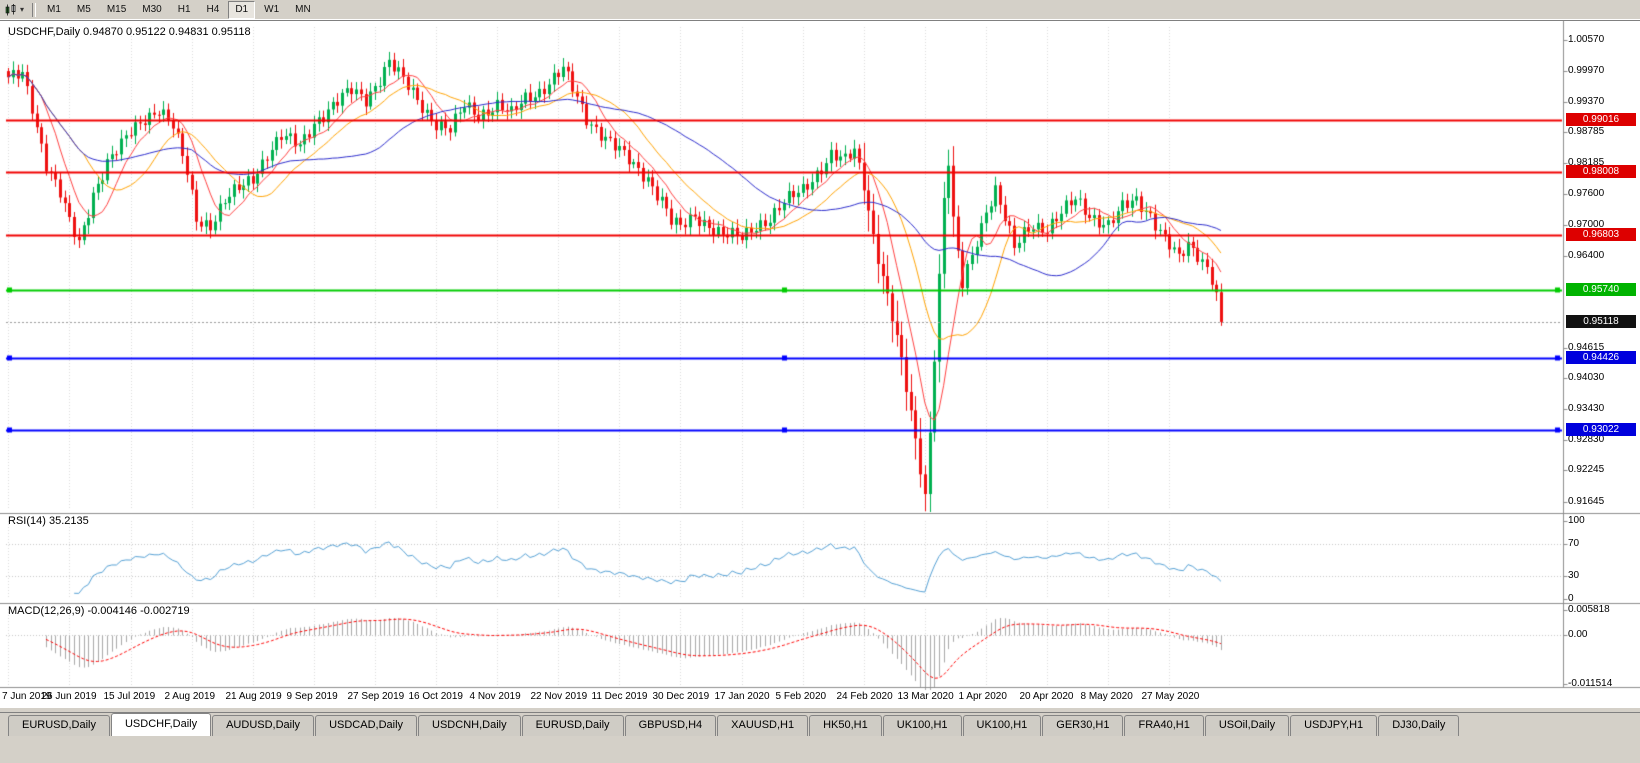 The width and height of the screenshot is (1640, 763). What do you see at coordinates (1586, 101) in the screenshot?
I see `price-axis-label: 0.99370` at bounding box center [1586, 101].